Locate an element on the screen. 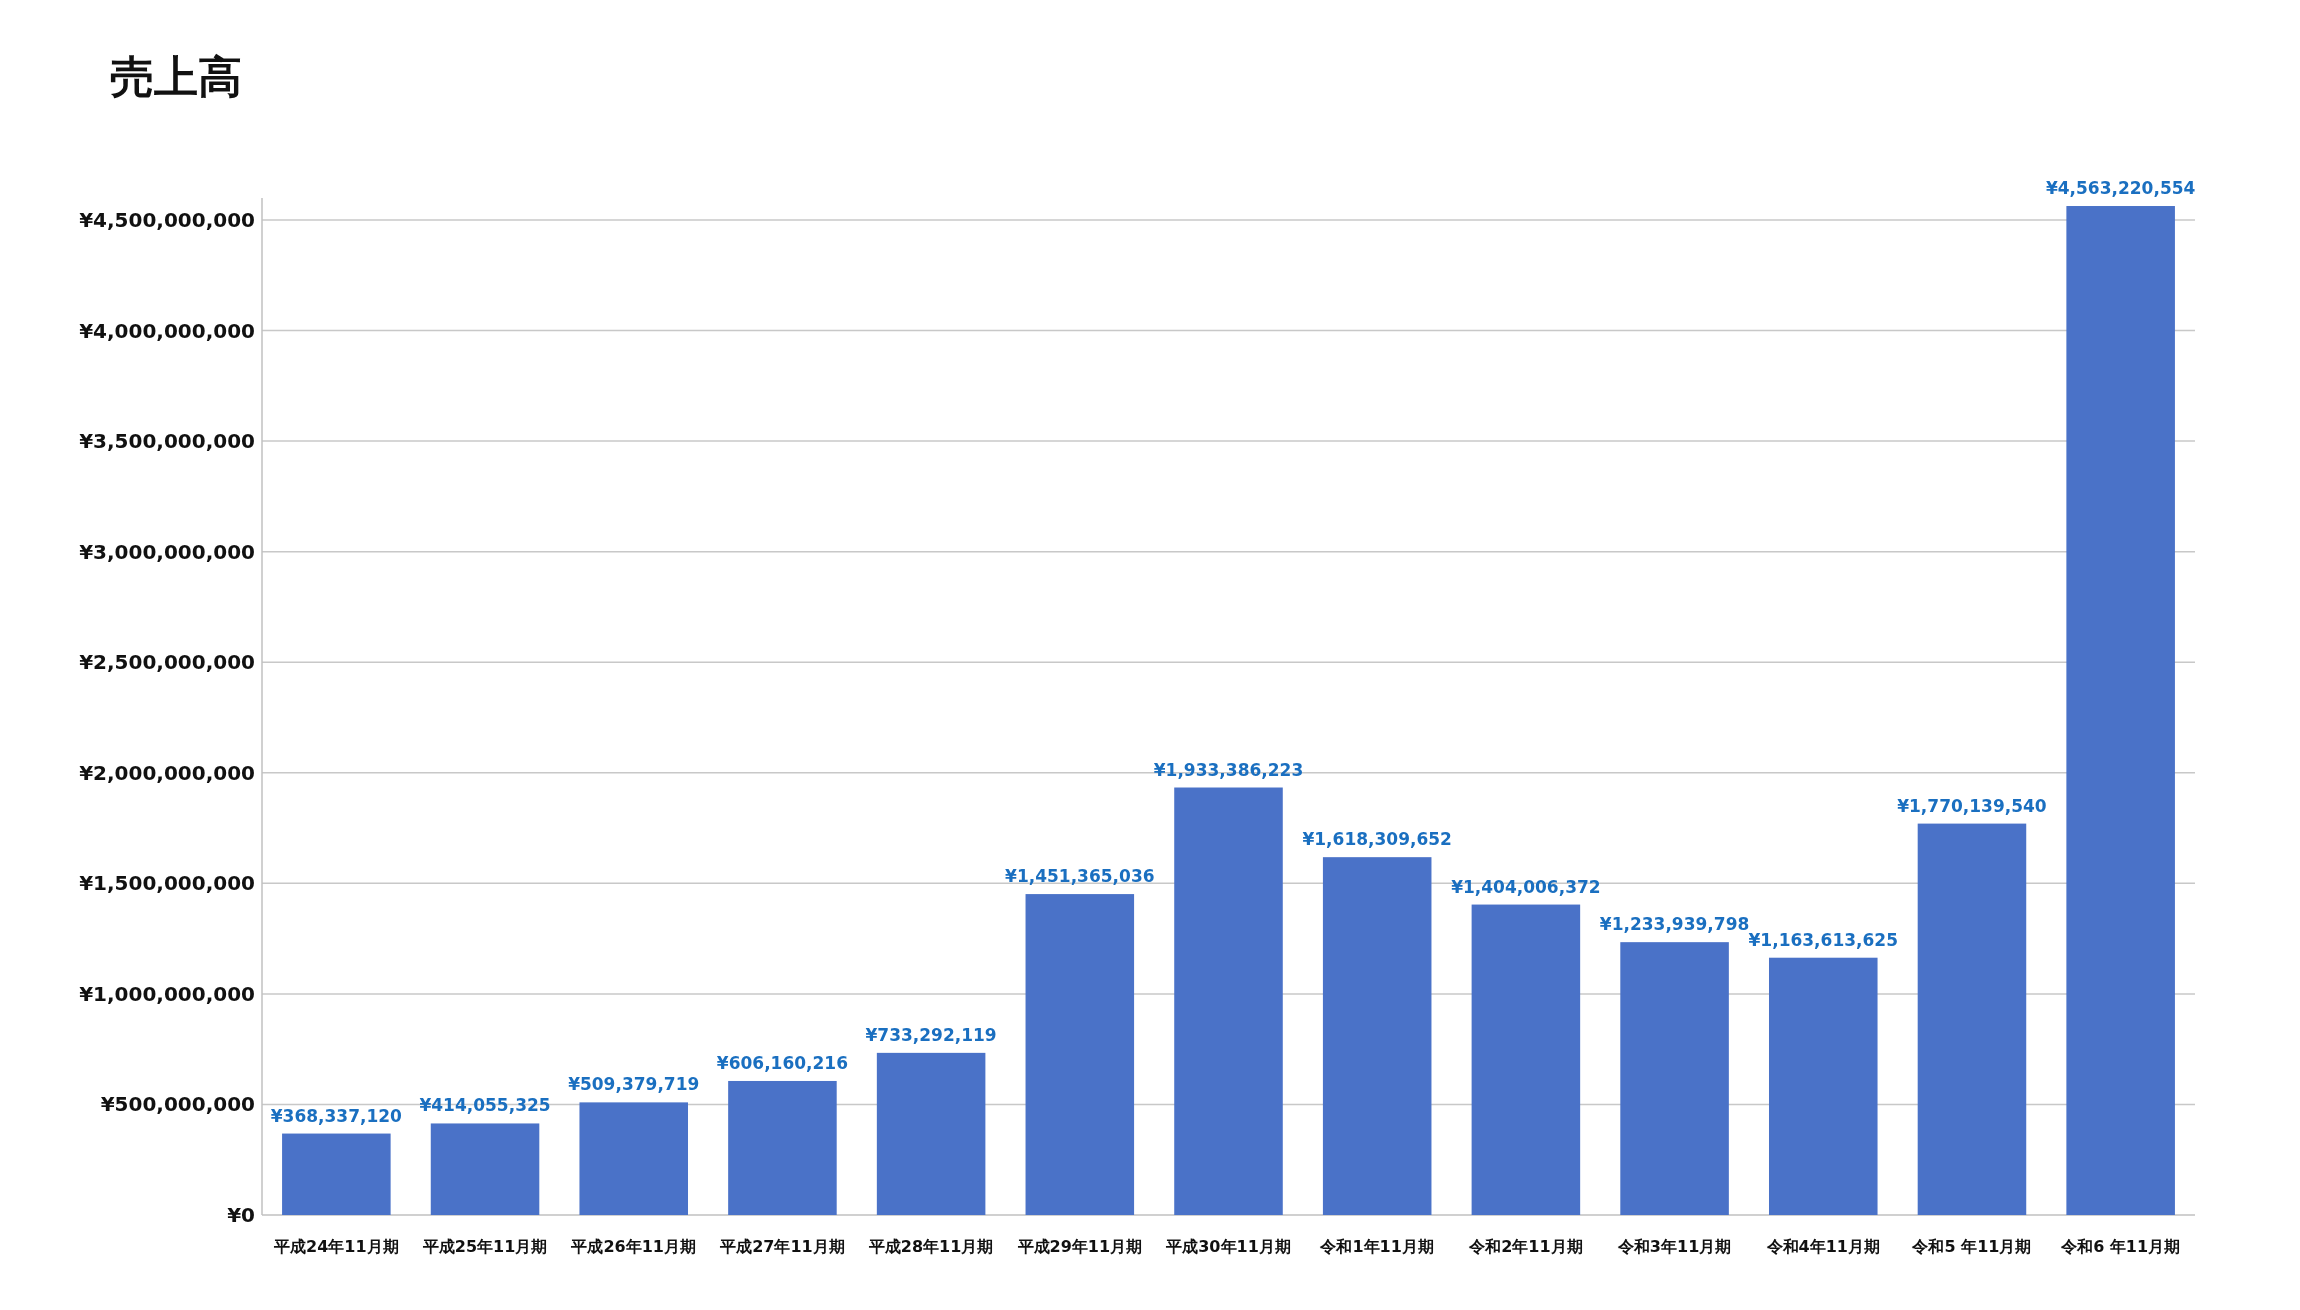  x-tick-label: 令和6 年11月期 is located at coordinates (2120, 1246).